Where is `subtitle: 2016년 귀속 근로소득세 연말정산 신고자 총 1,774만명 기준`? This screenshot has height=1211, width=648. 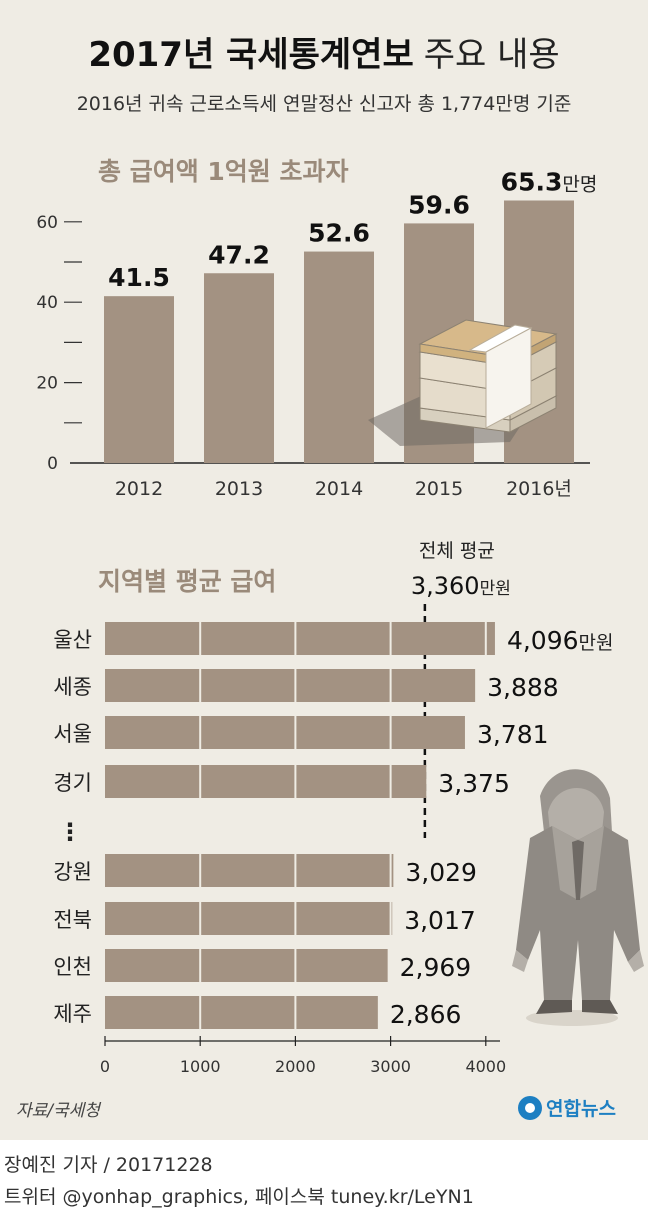 subtitle: 2016년 귀속 근로소득세 연말정산 신고자 총 1,774만명 기준 is located at coordinates (324, 104).